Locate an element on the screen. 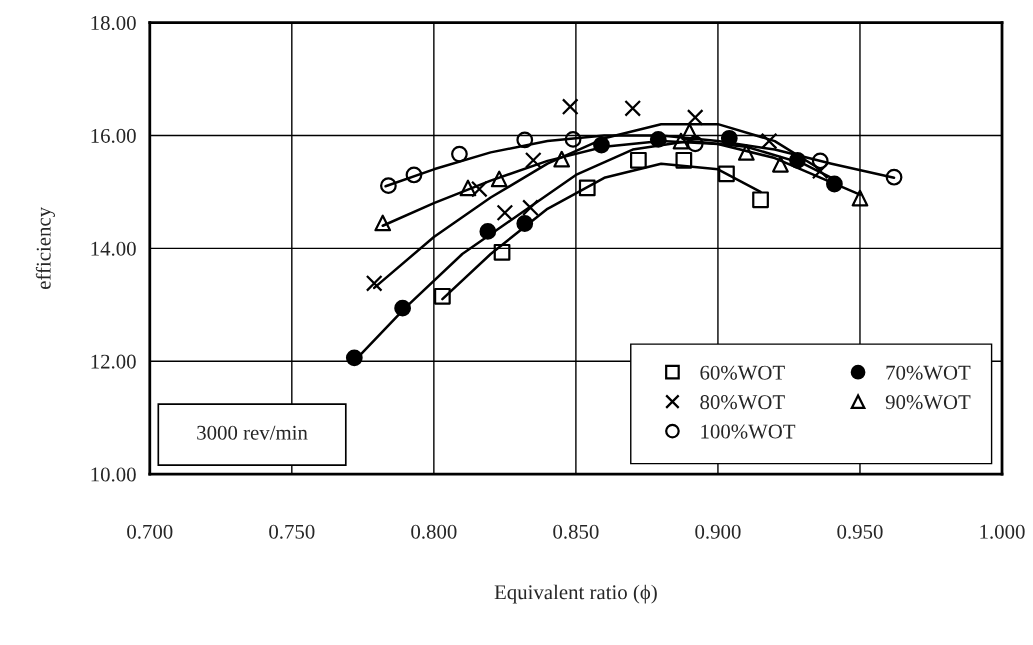  y-tick-label: 16.00 is located at coordinates (113, 135).